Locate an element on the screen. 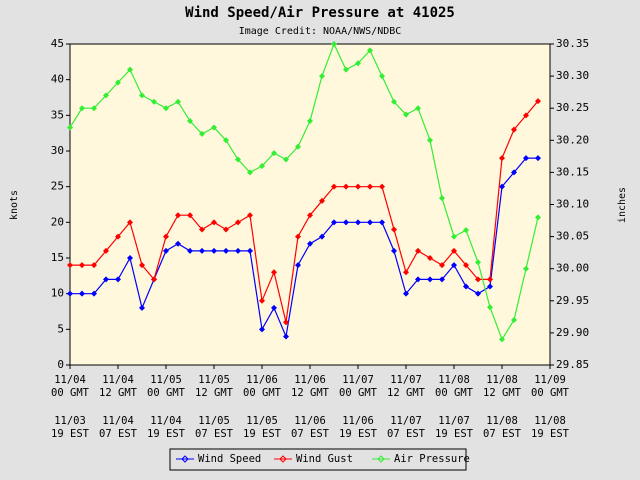 This screenshot has height=480, width=640. legend-label: Wind Gust is located at coordinates (324, 459).